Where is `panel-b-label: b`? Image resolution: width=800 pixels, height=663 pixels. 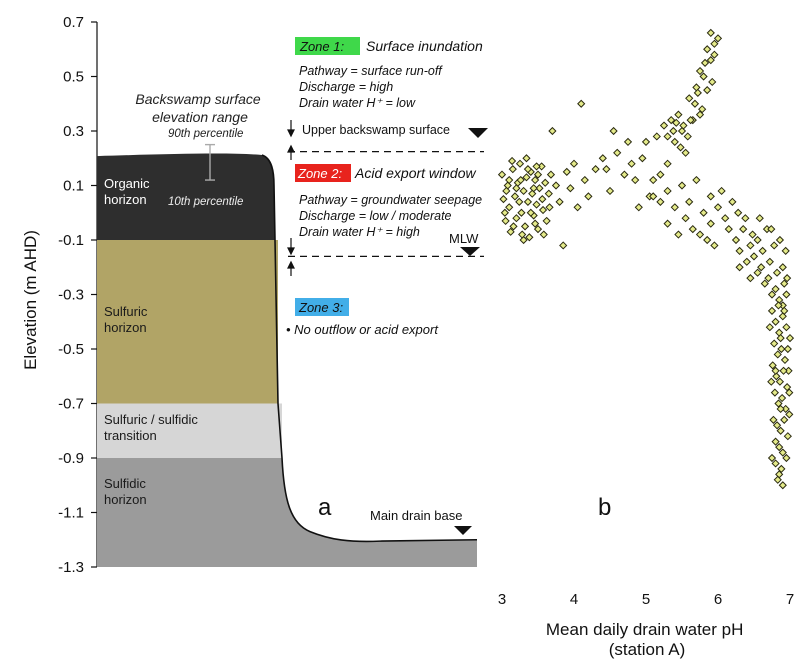
panel-b-label: b is located at coordinates (604, 507).